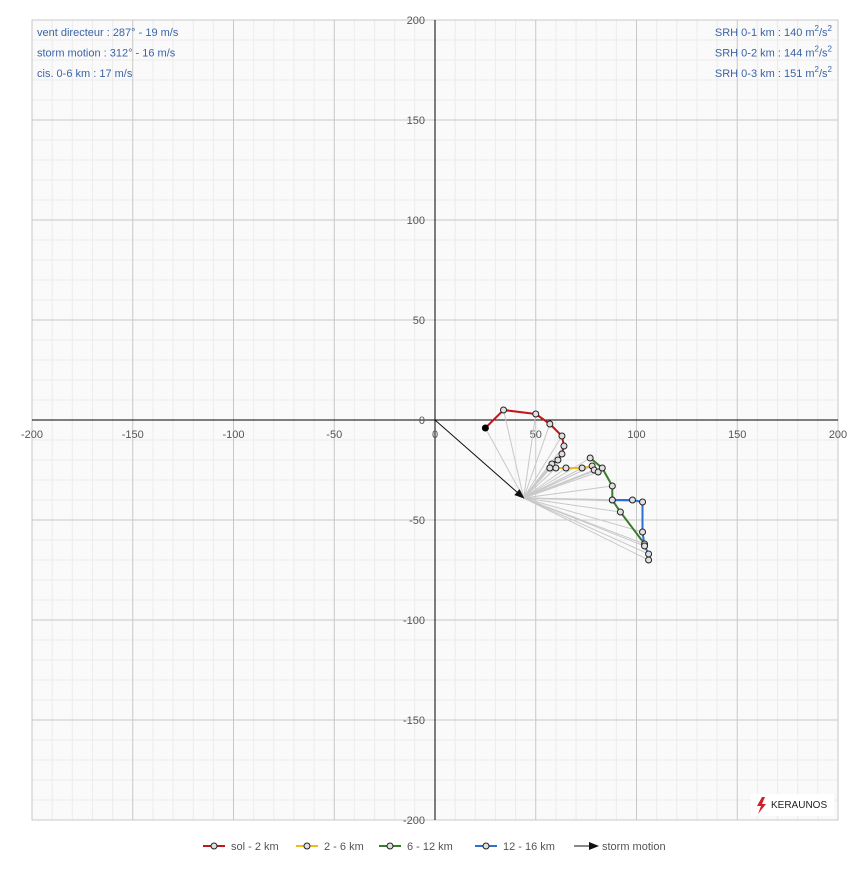  What do you see at coordinates (838, 435) in the screenshot?
I see `x-tick-label: 200` at bounding box center [838, 435].